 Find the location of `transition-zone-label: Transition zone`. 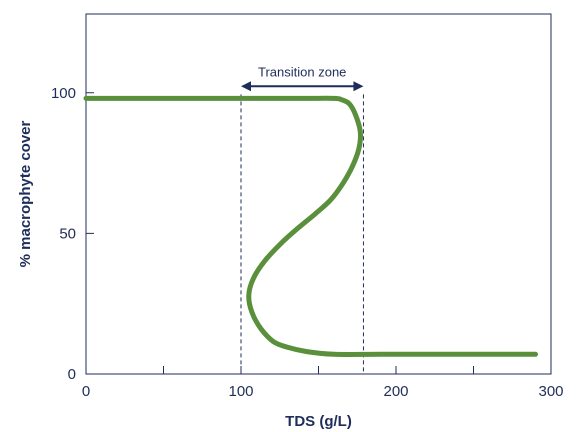

transition-zone-label: Transition zone is located at coordinates (302, 71).